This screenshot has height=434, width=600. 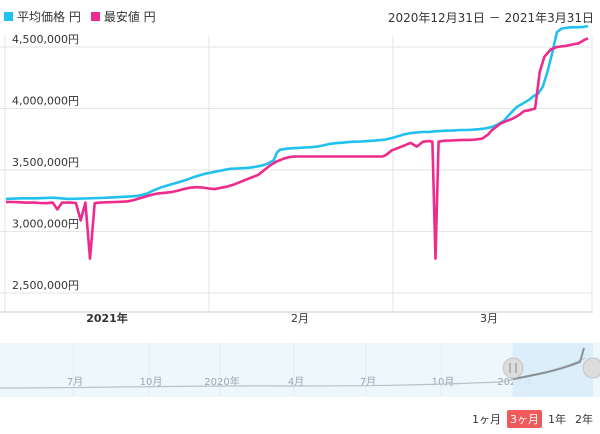 I want to click on x-tick-label: 2021年, so click(x=107, y=318).